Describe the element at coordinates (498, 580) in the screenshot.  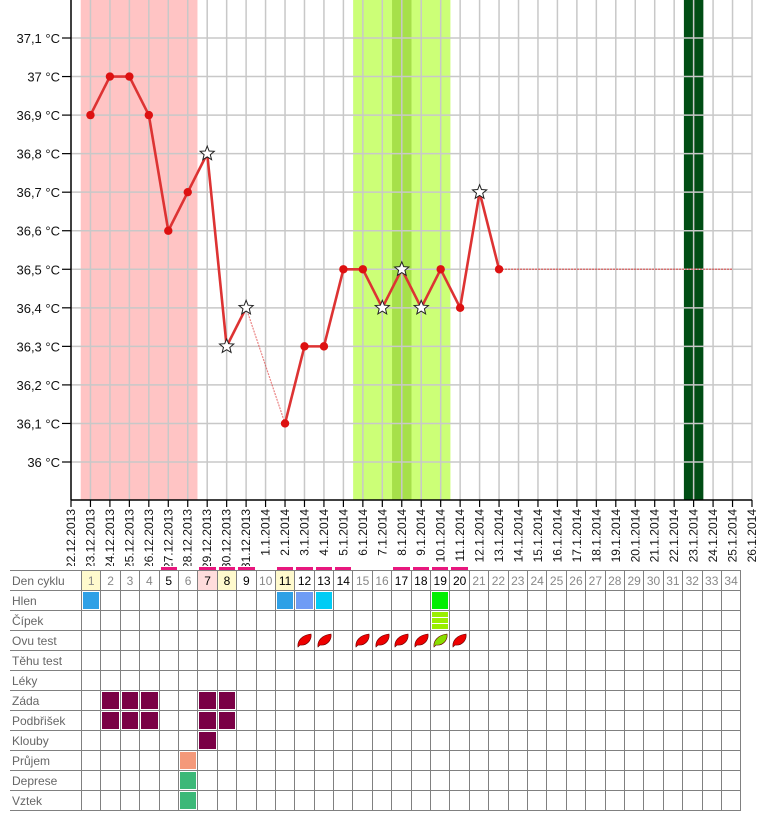
I see `cycle-day-22: 22` at that location.